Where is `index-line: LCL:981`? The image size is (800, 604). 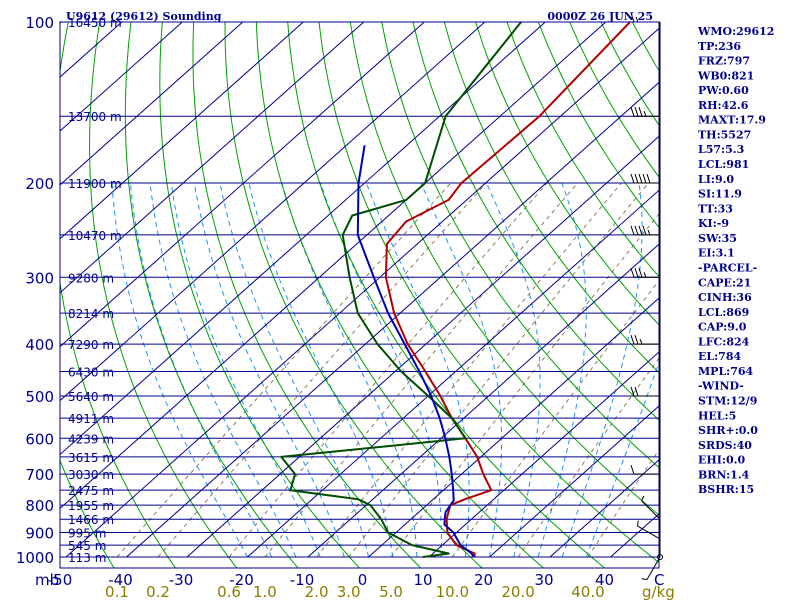 index-line: LCL:981 is located at coordinates (723, 164).